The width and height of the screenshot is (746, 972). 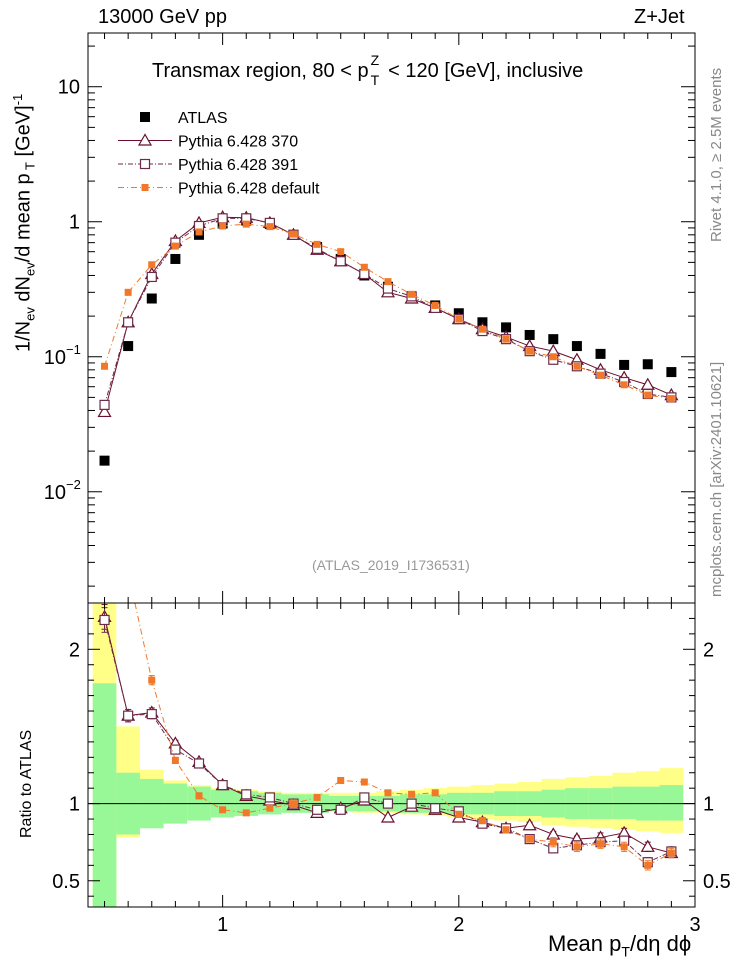 I want to click on ratio-y-tick-label: 2, so click(x=74, y=650).